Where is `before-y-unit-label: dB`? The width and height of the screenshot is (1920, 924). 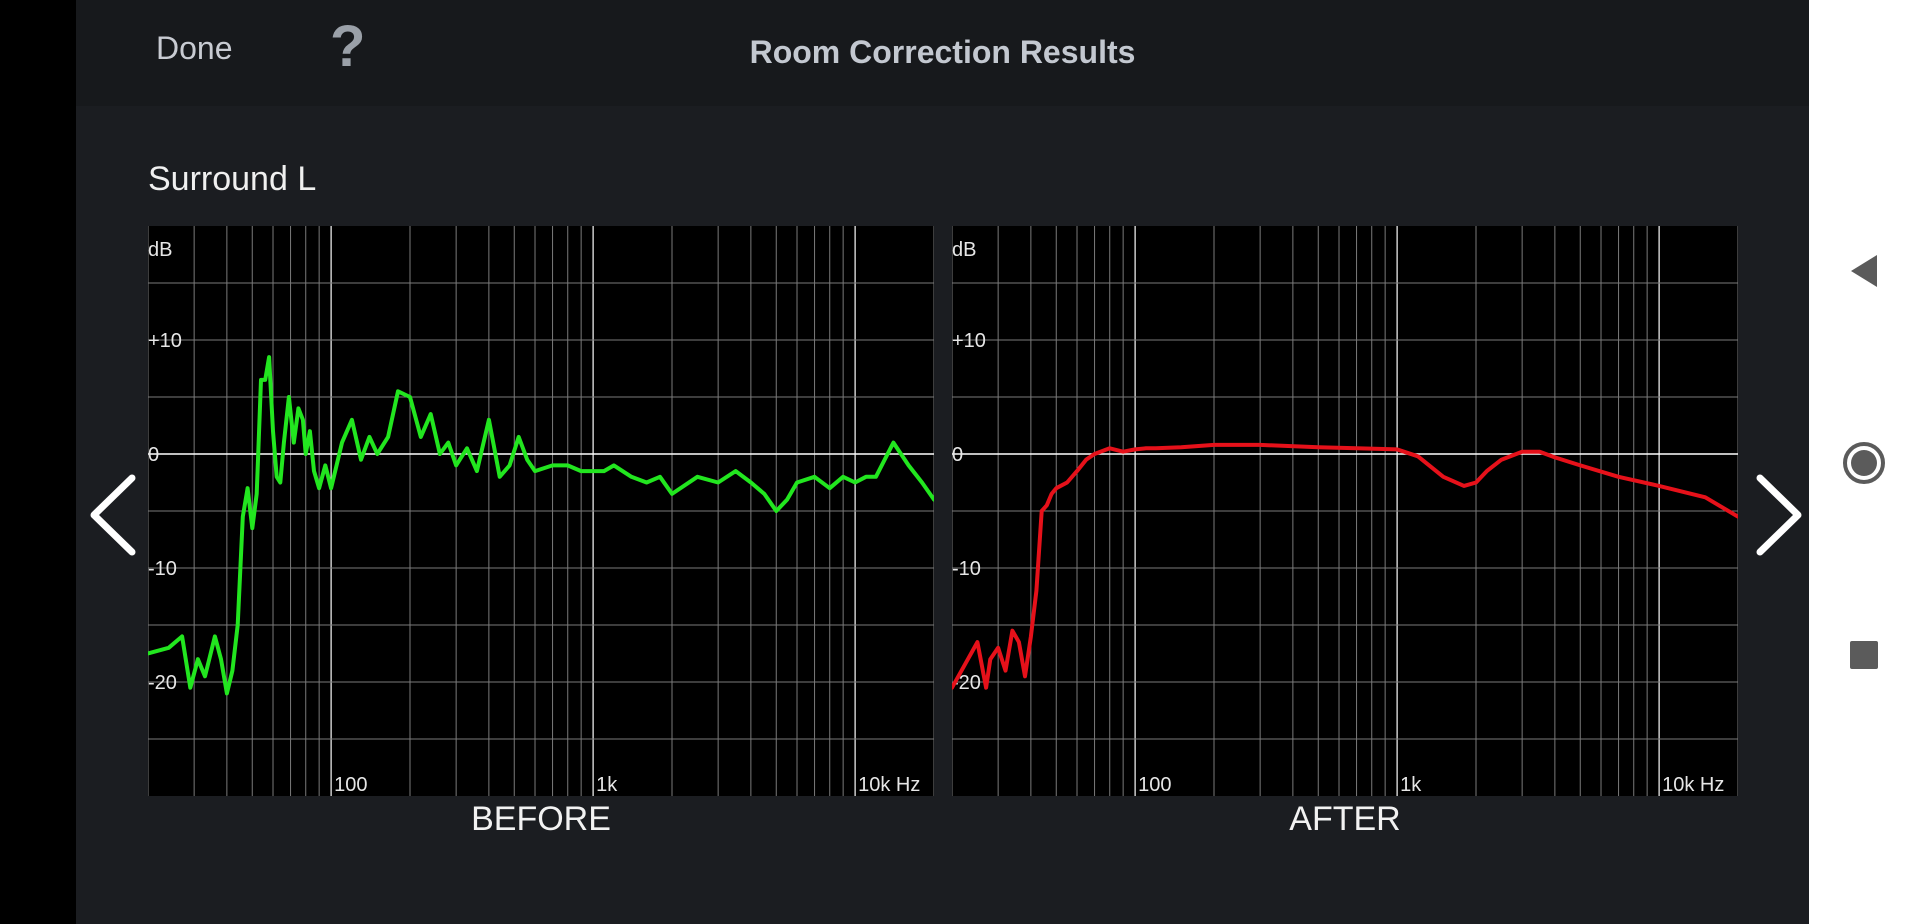 before-y-unit-label: dB is located at coordinates (160, 250).